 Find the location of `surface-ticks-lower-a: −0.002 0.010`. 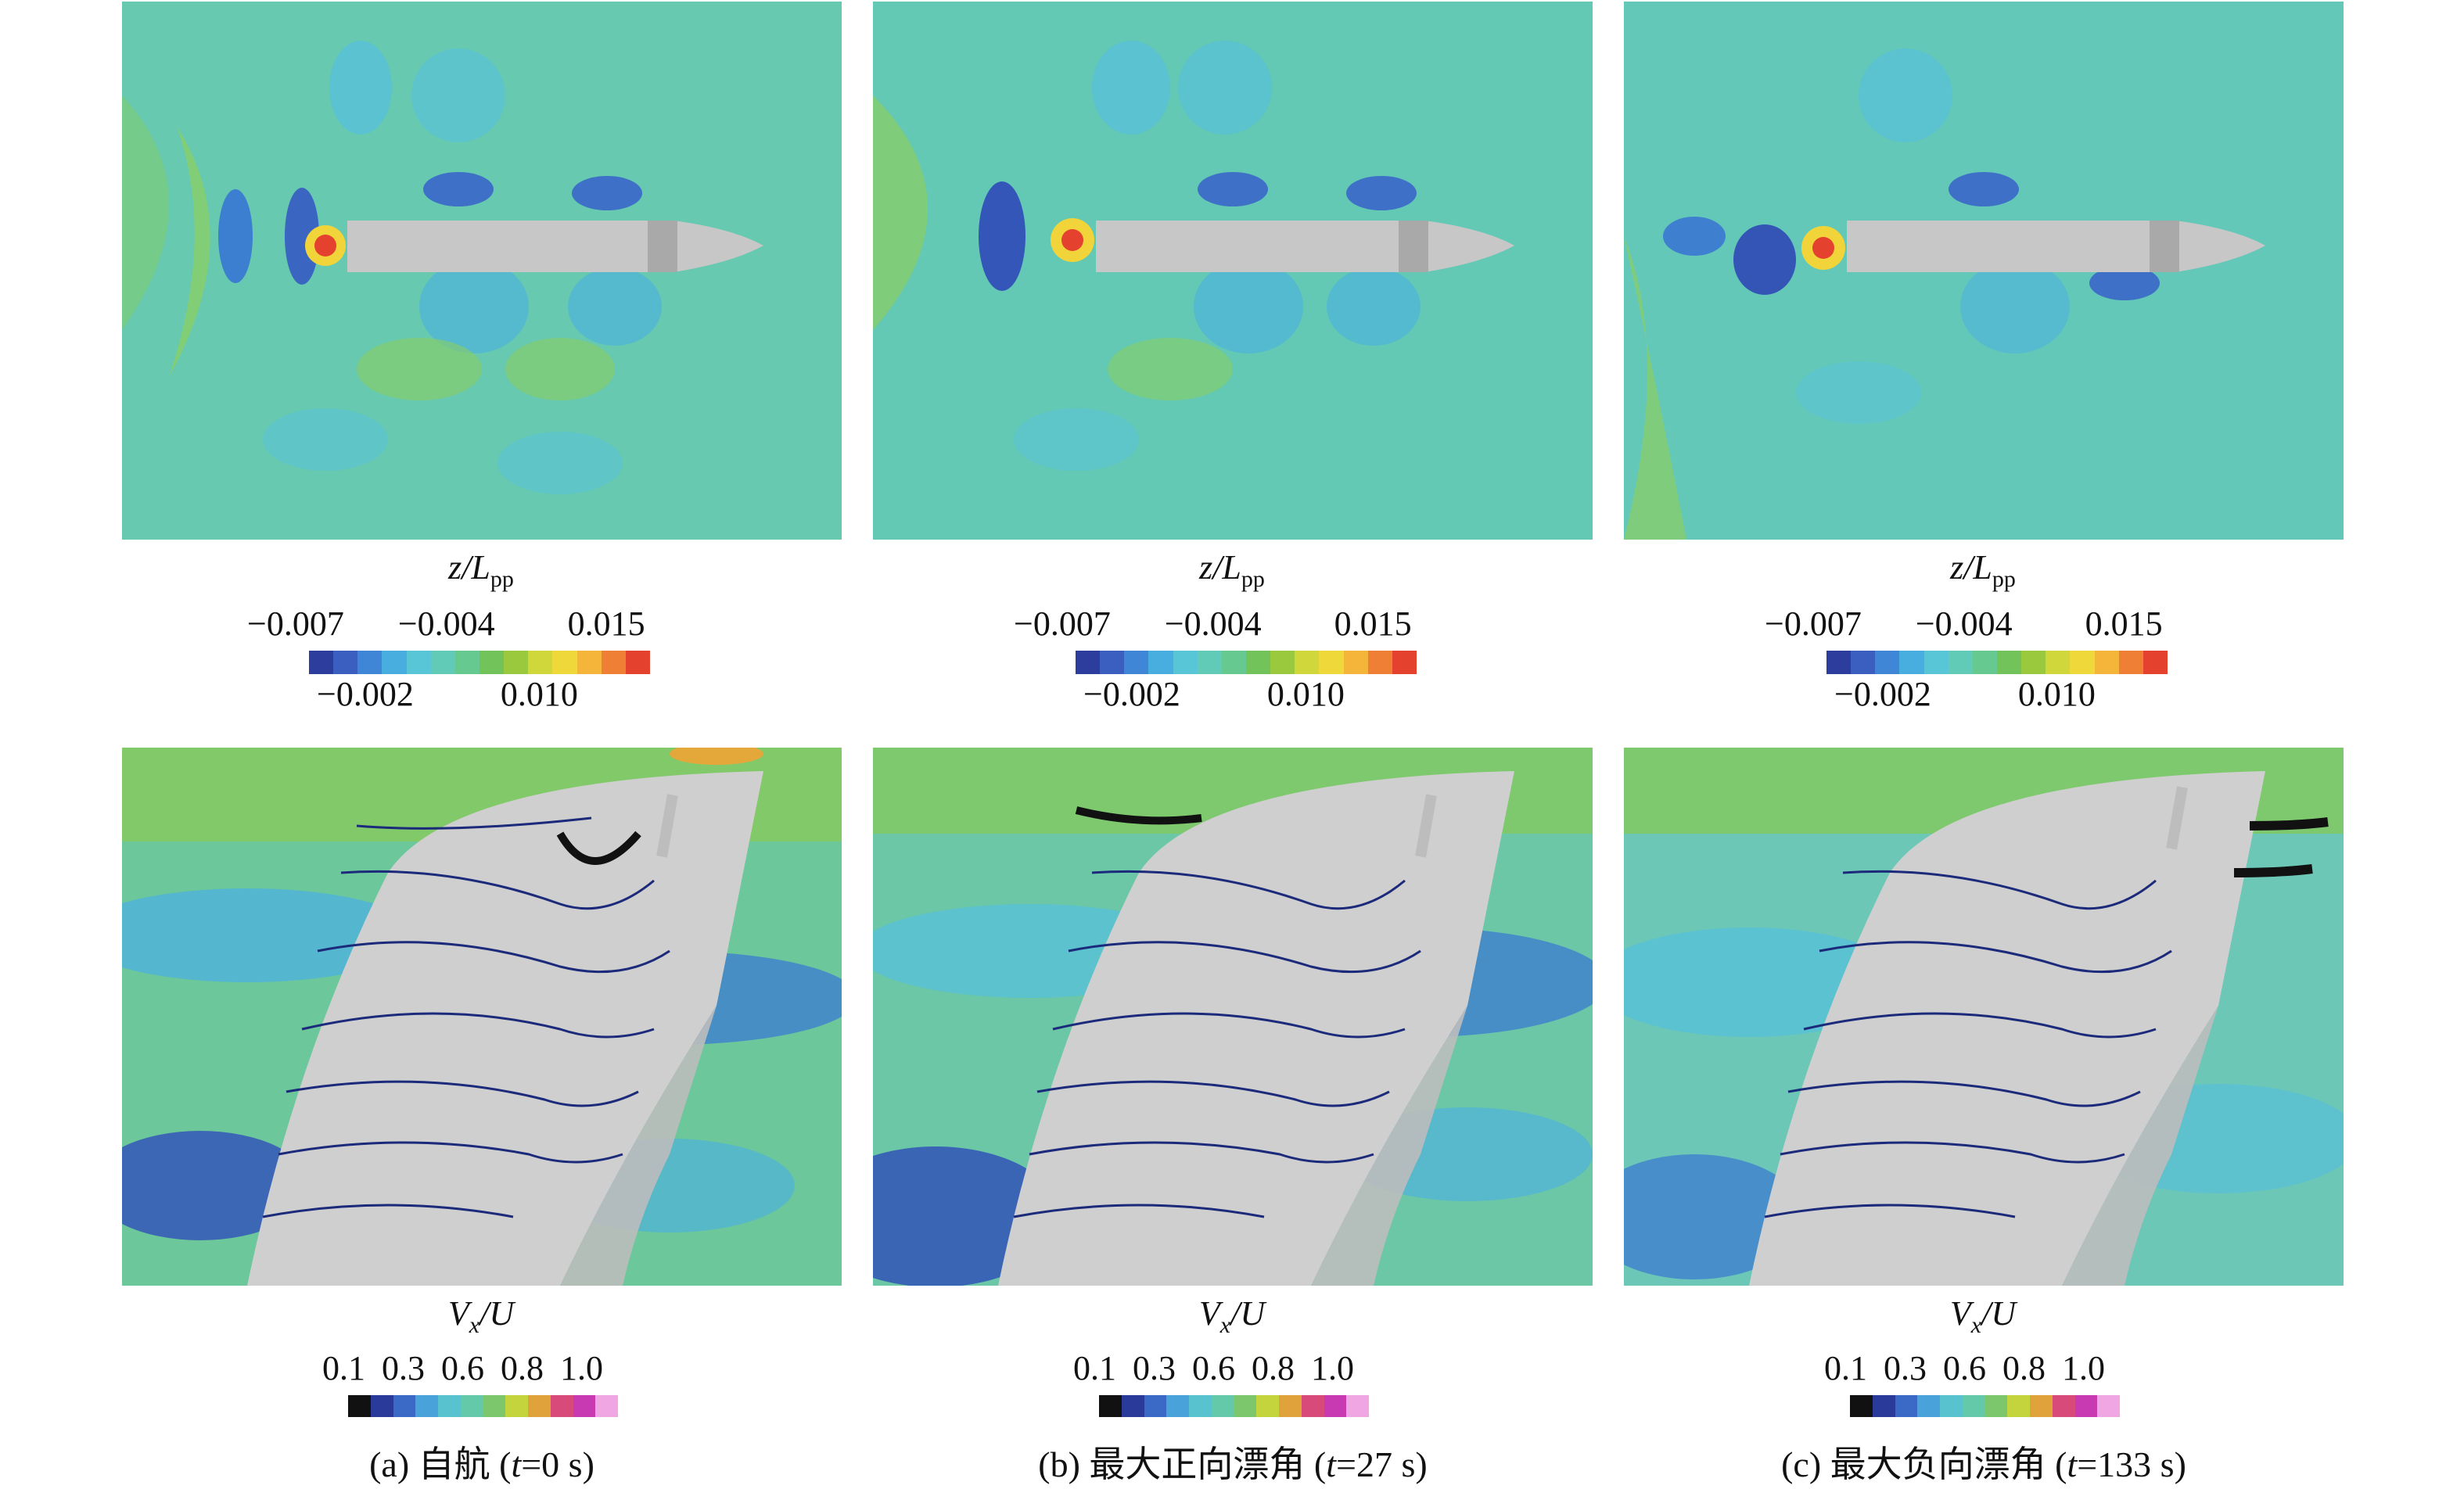

surface-ticks-lower-a: −0.002 0.010 is located at coordinates (447, 694).